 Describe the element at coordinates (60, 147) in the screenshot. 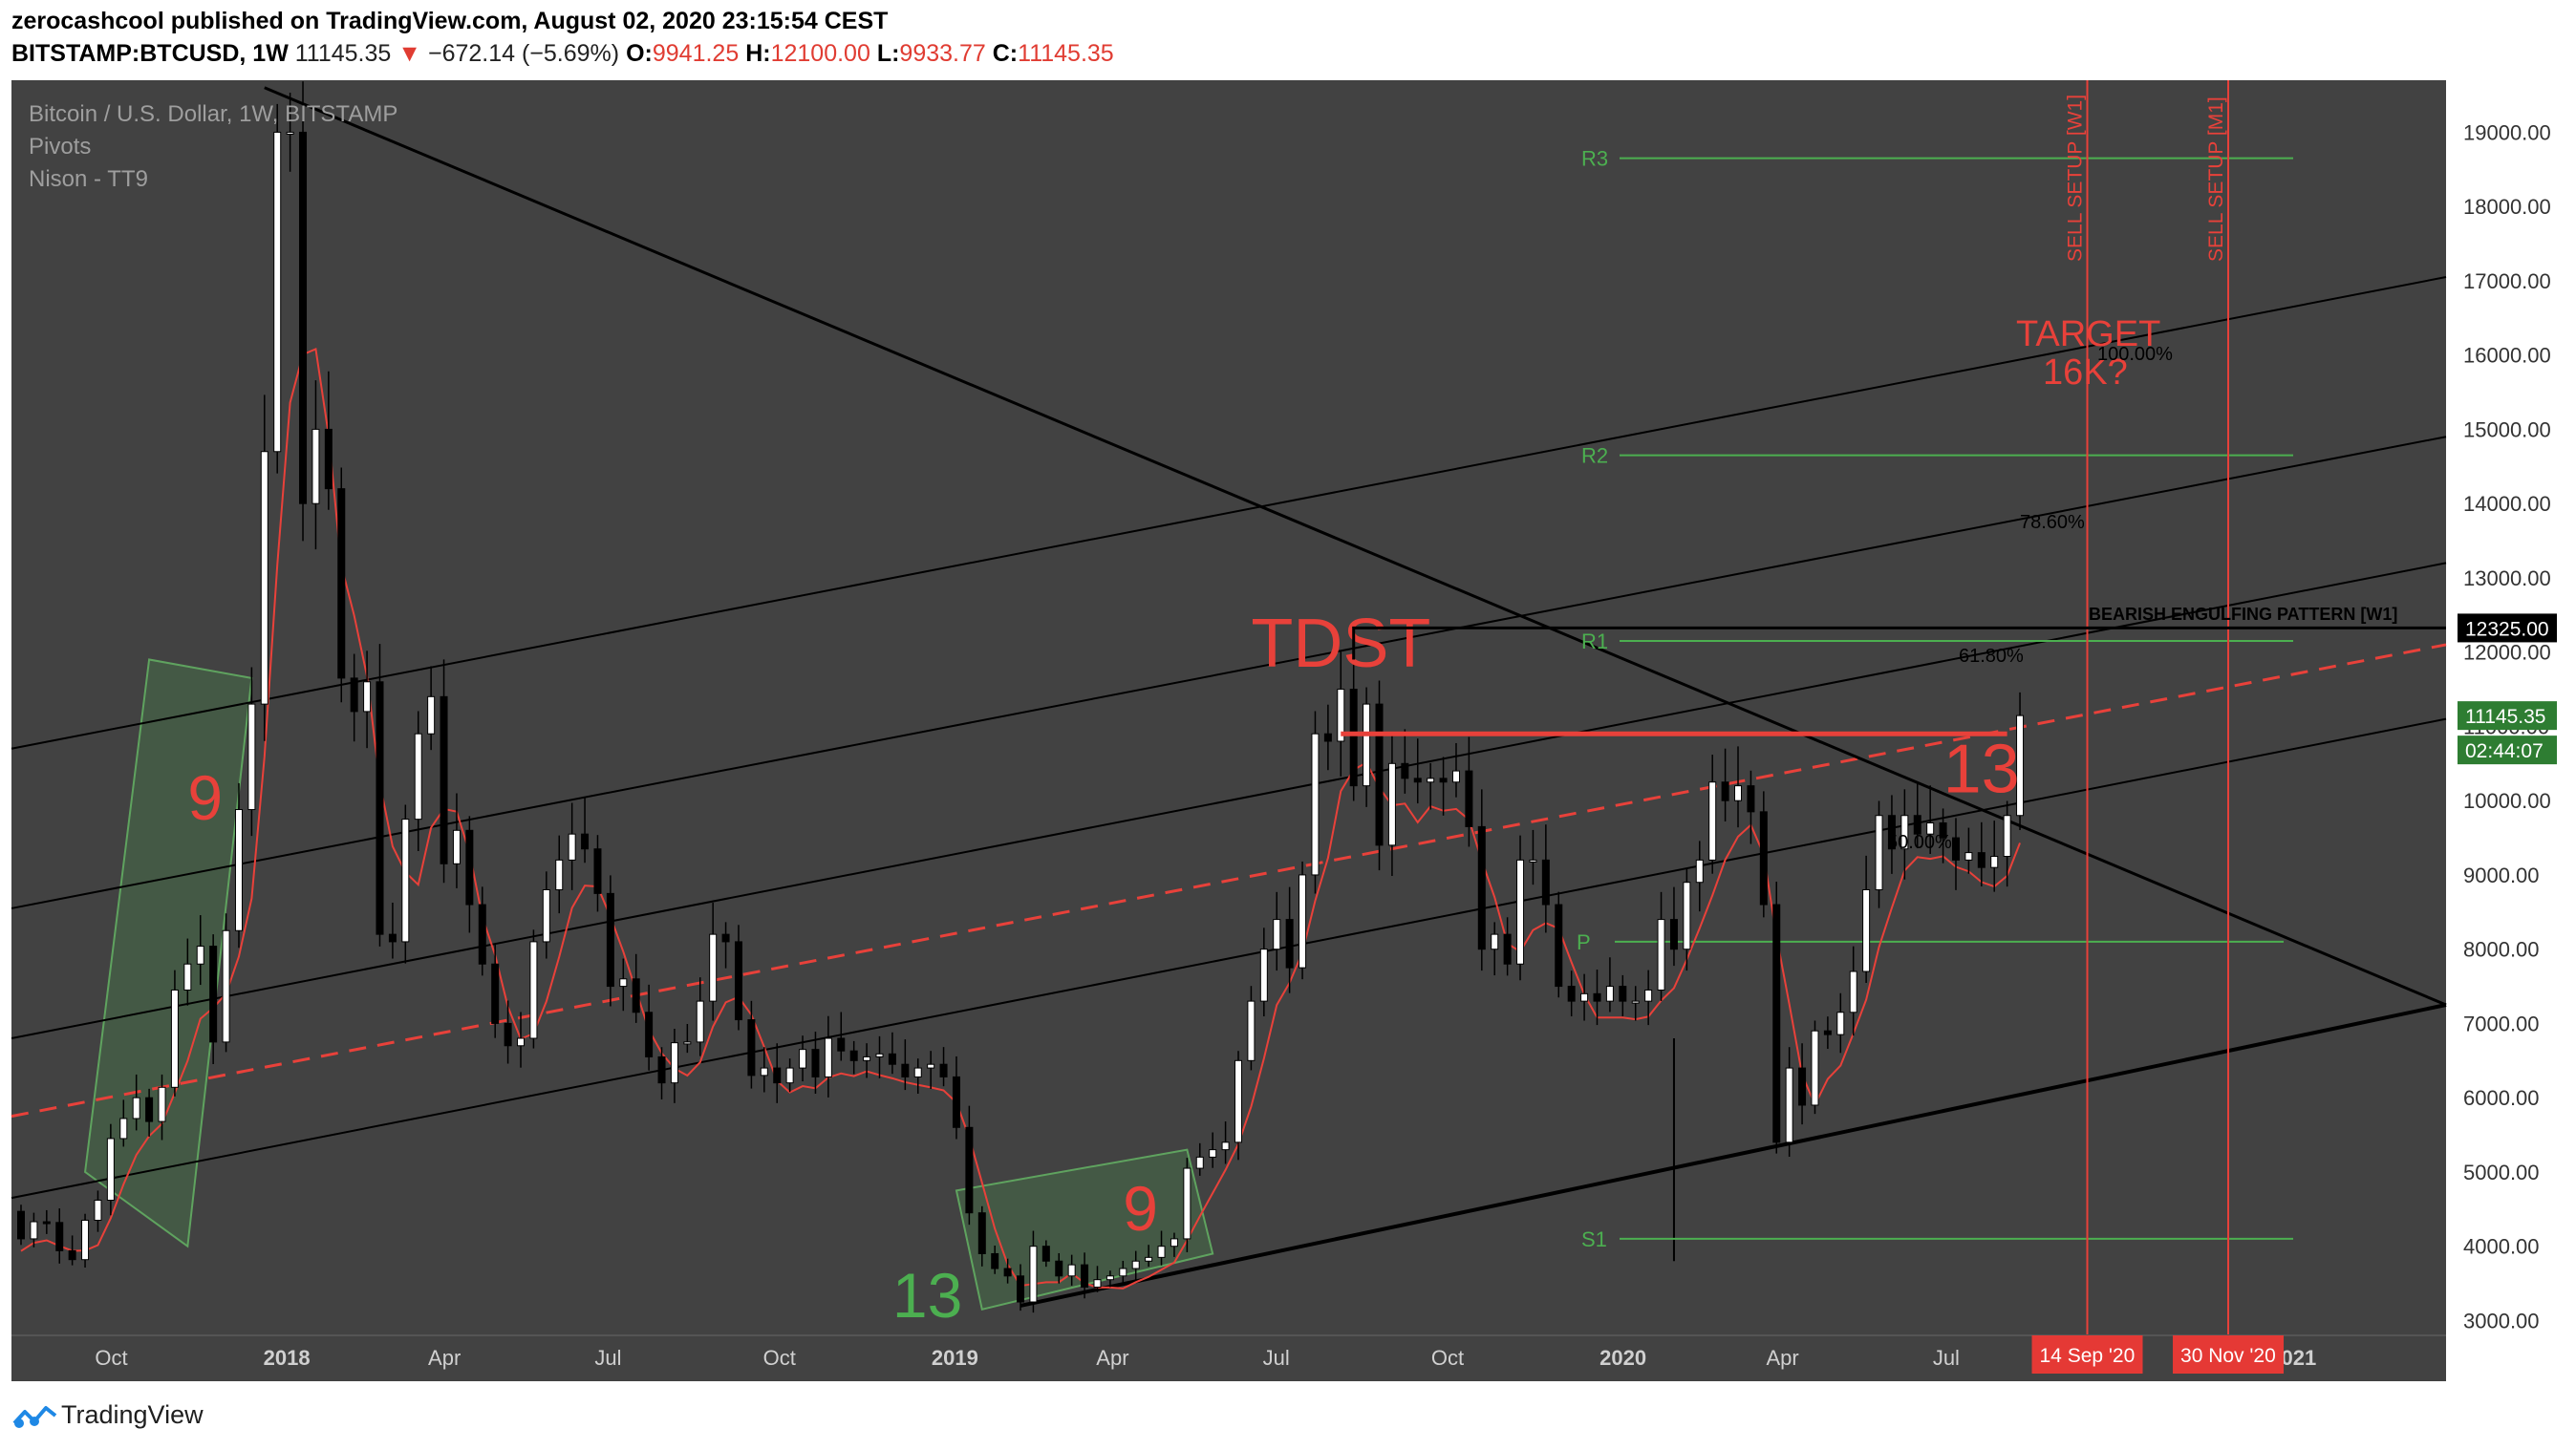

I see `legend-pivots: Pivots` at that location.